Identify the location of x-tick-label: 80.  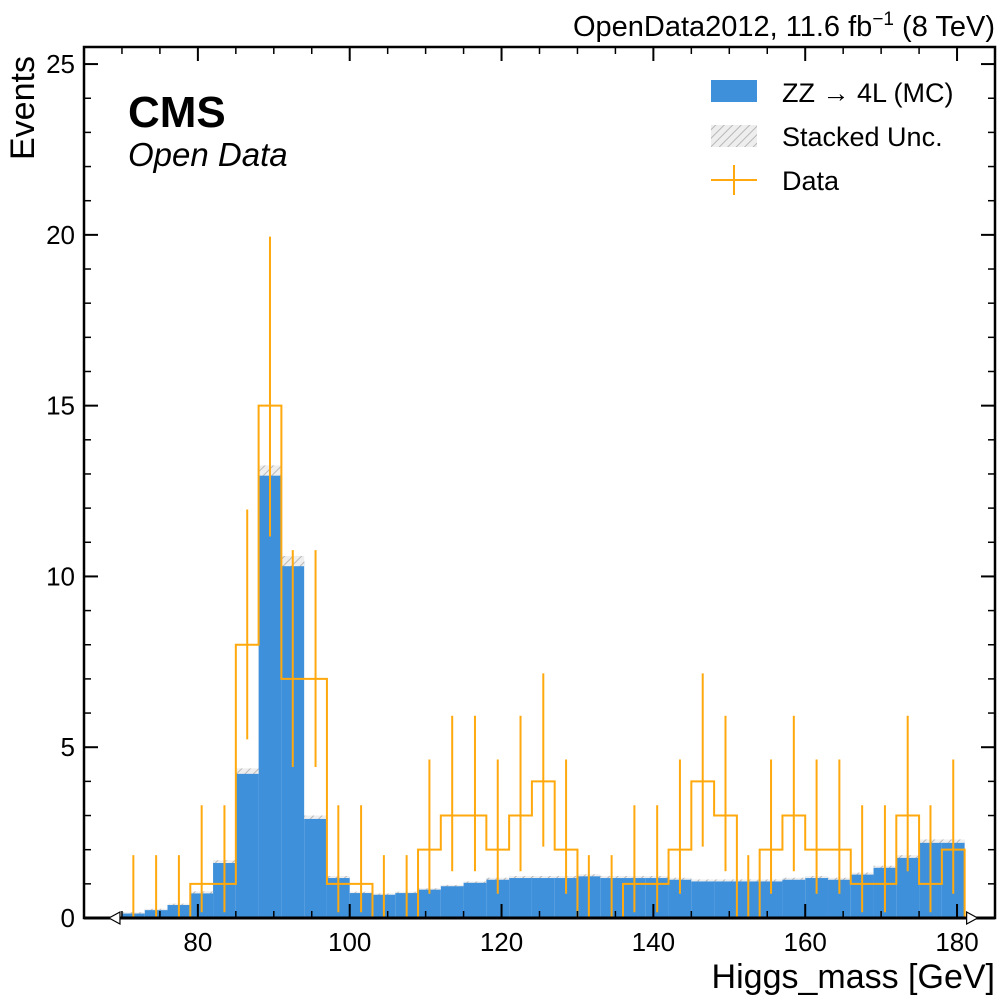
(197, 942).